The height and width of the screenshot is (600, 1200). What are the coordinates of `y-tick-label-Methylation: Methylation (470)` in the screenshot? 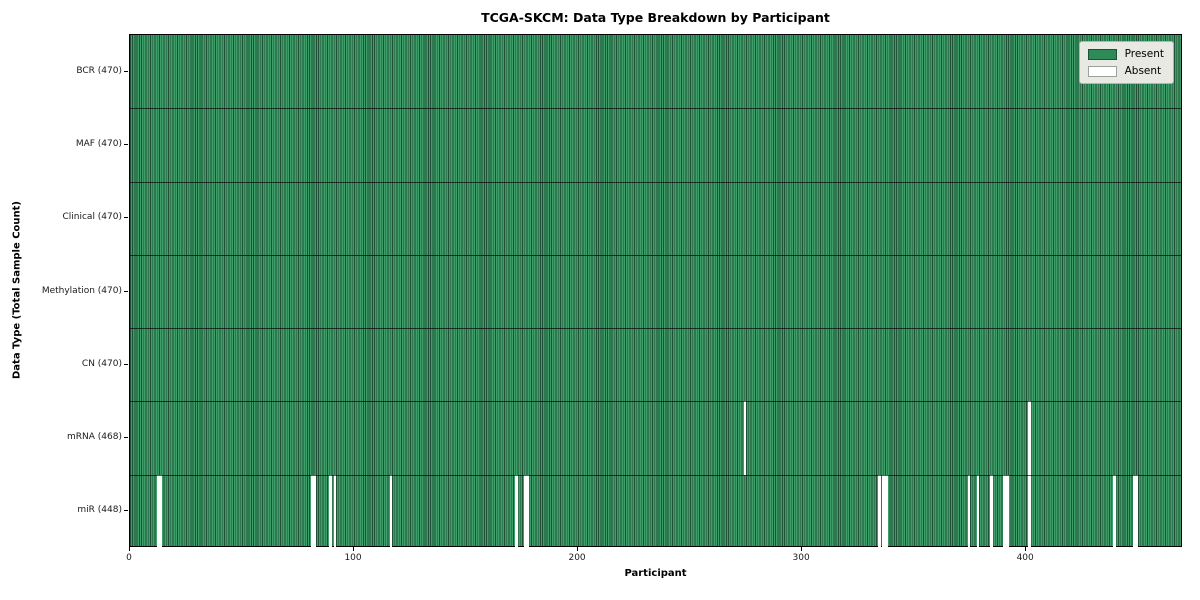 It's located at (81, 290).